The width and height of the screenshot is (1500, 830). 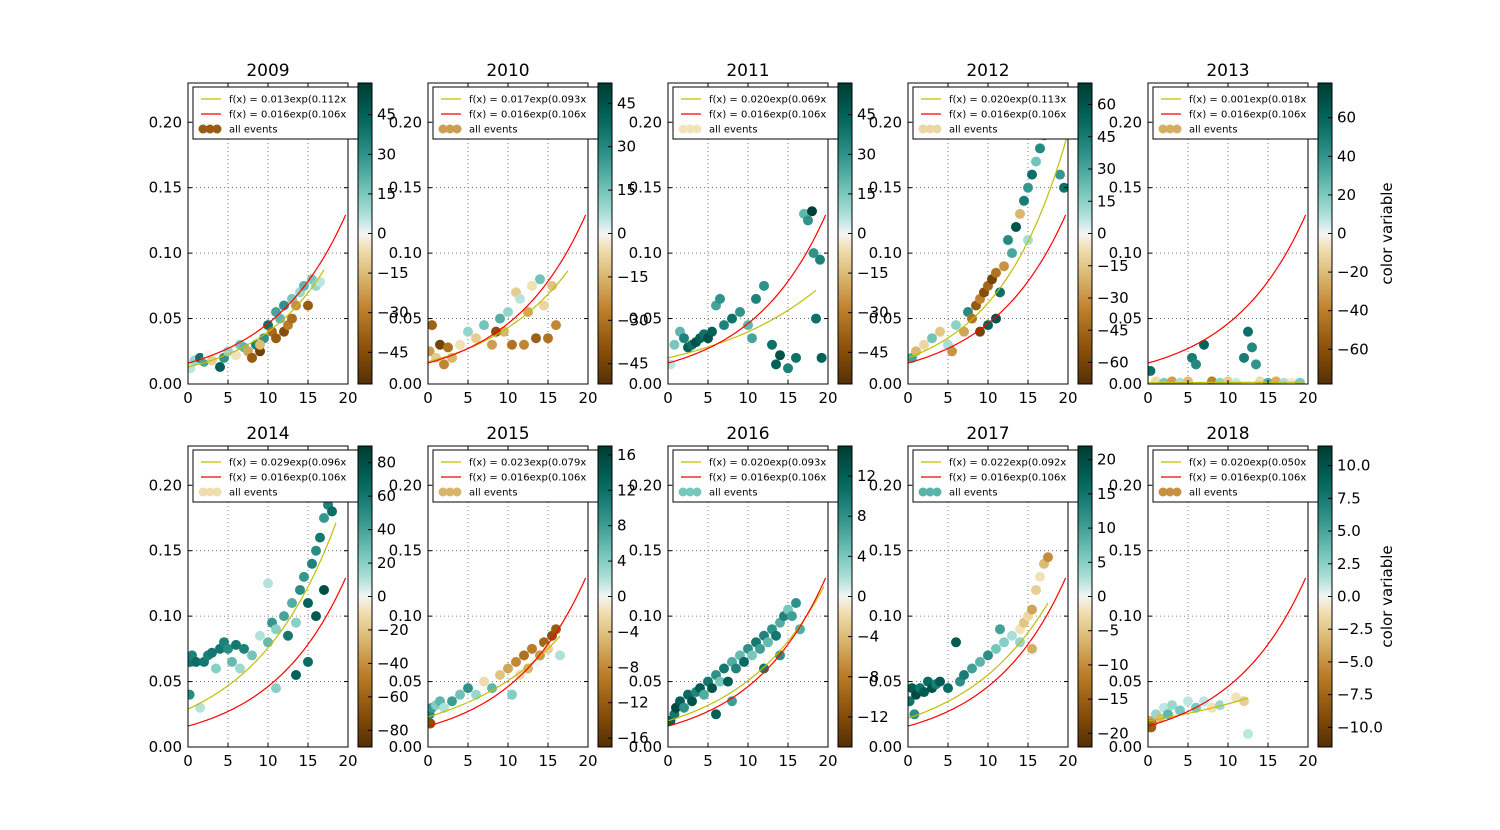 I want to click on colorbar-tick-label: −10.0, so click(x=1360, y=727).